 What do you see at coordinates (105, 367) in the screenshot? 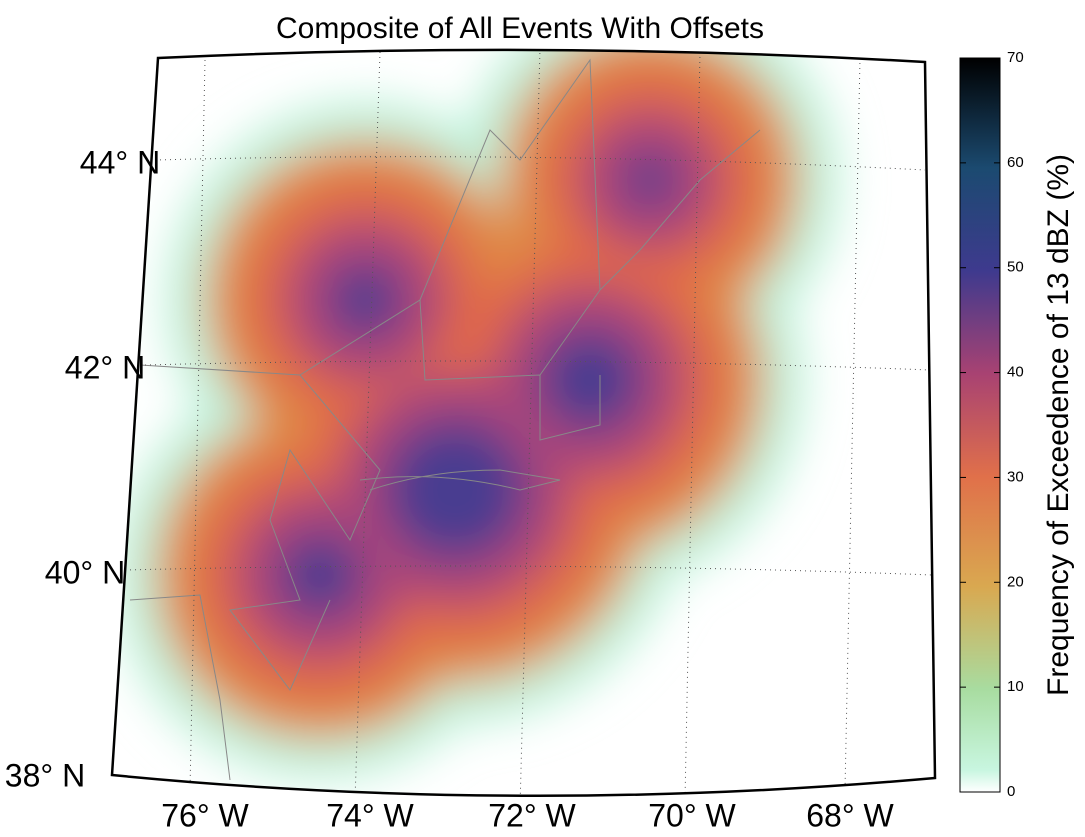
I see `latitude-label: 42° N` at bounding box center [105, 367].